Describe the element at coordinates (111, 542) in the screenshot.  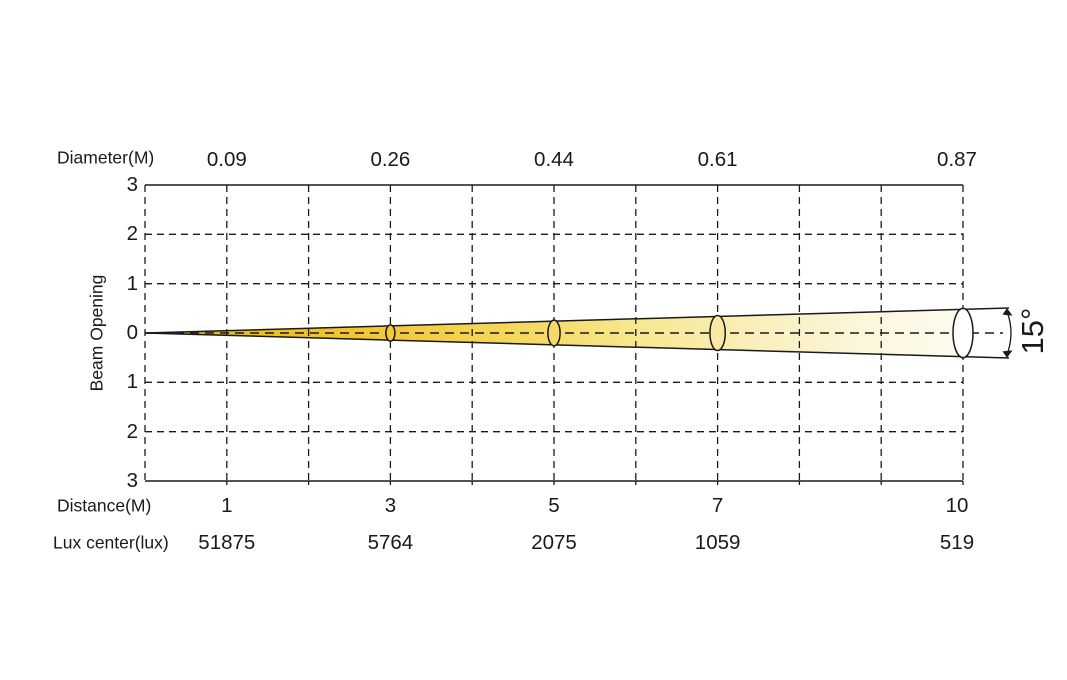
I see `lux-center-axis-label: Lux center(lux)` at that location.